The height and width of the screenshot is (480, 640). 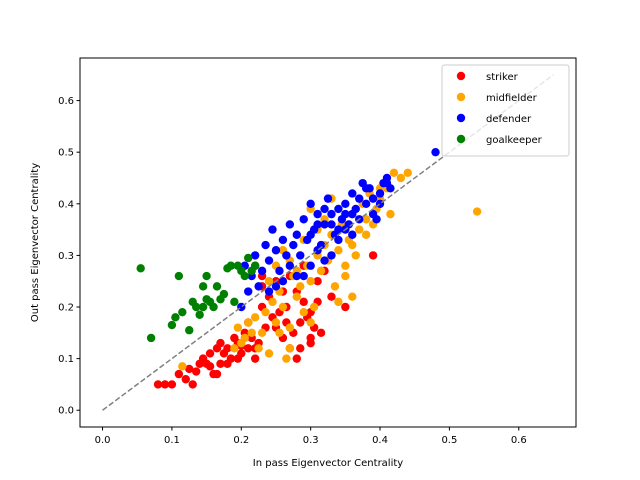 What do you see at coordinates (519, 440) in the screenshot?
I see `x-tick-label: 0.6` at bounding box center [519, 440].